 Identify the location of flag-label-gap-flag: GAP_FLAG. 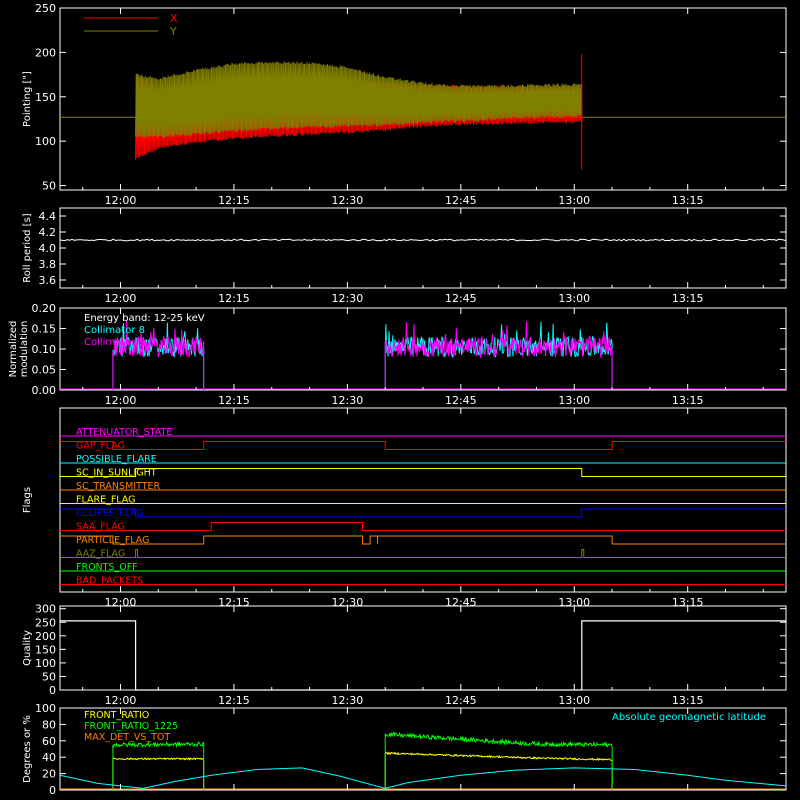
(100, 446).